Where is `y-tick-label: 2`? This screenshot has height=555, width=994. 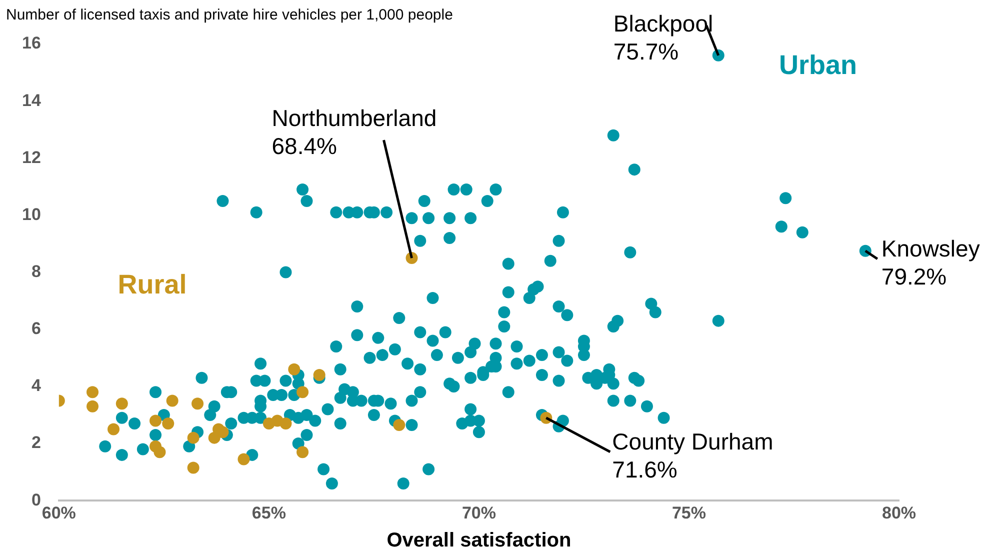
y-tick-label: 2 is located at coordinates (36, 442).